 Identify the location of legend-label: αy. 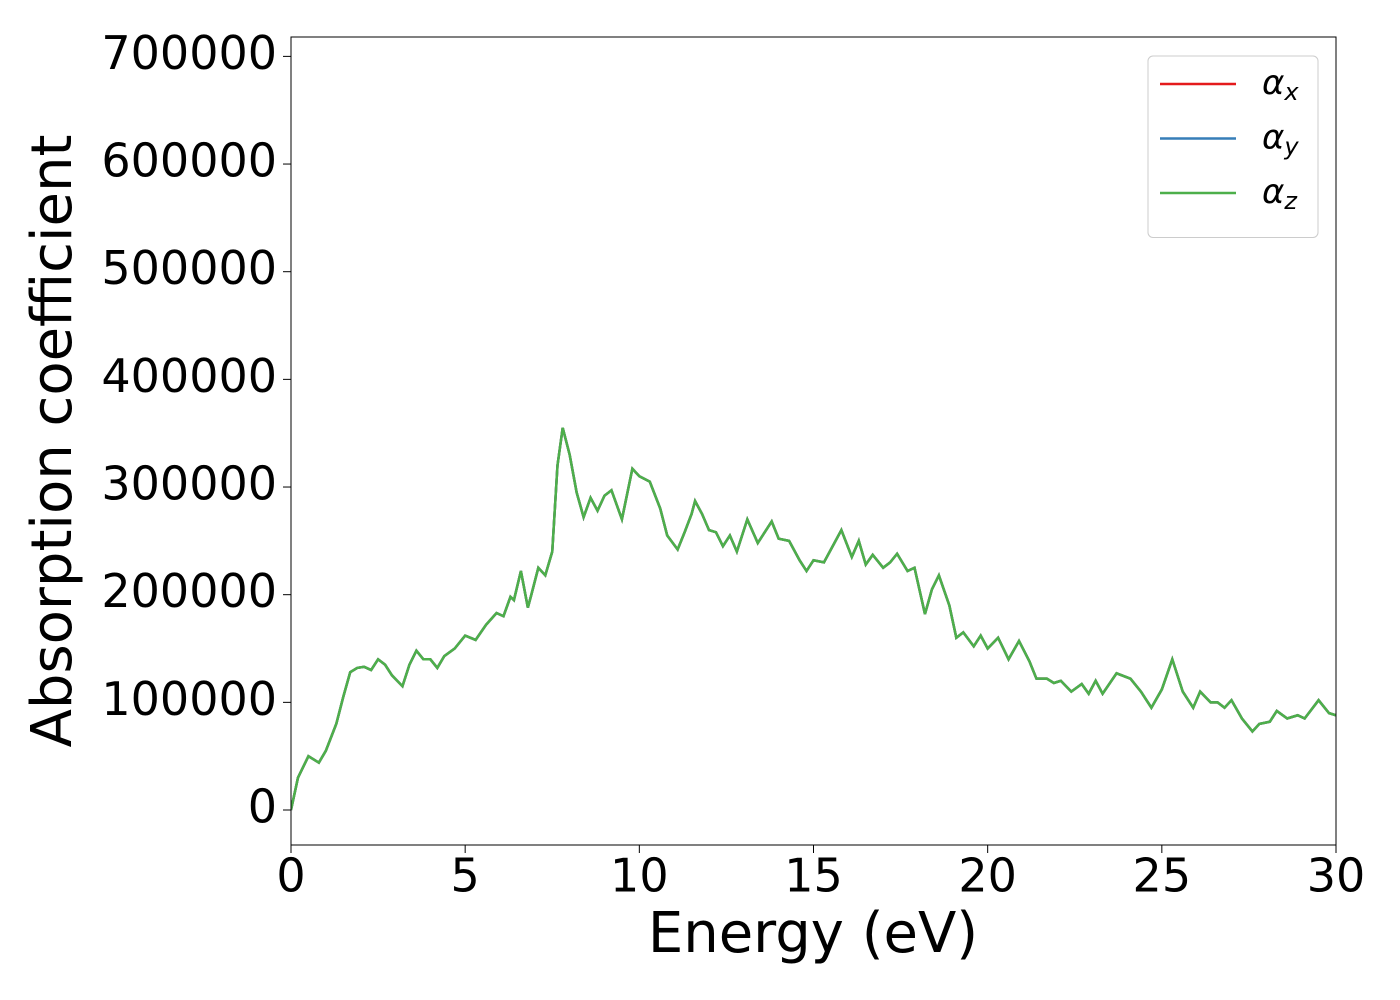
(1280, 139).